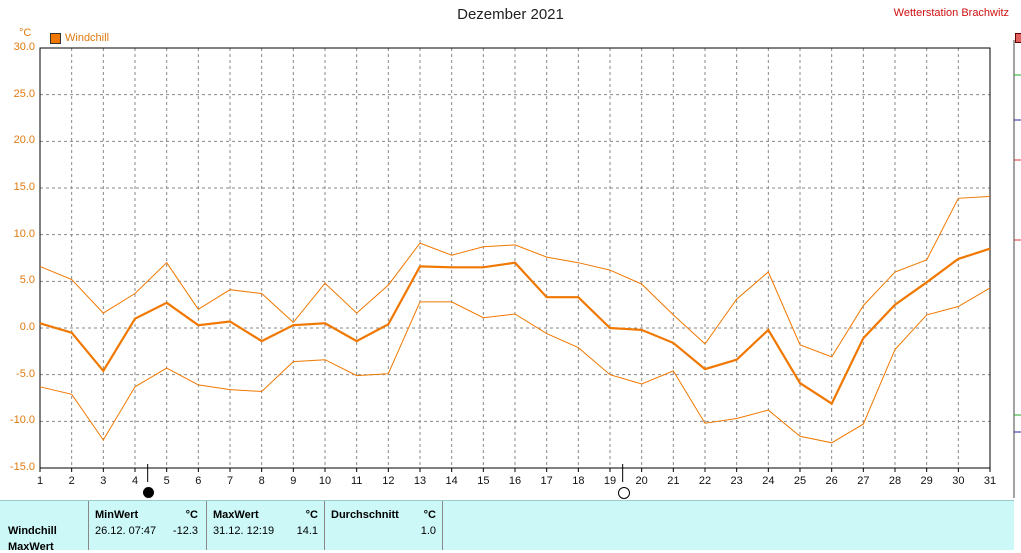  What do you see at coordinates (768, 481) in the screenshot?
I see `x-tick-label: 24` at bounding box center [768, 481].